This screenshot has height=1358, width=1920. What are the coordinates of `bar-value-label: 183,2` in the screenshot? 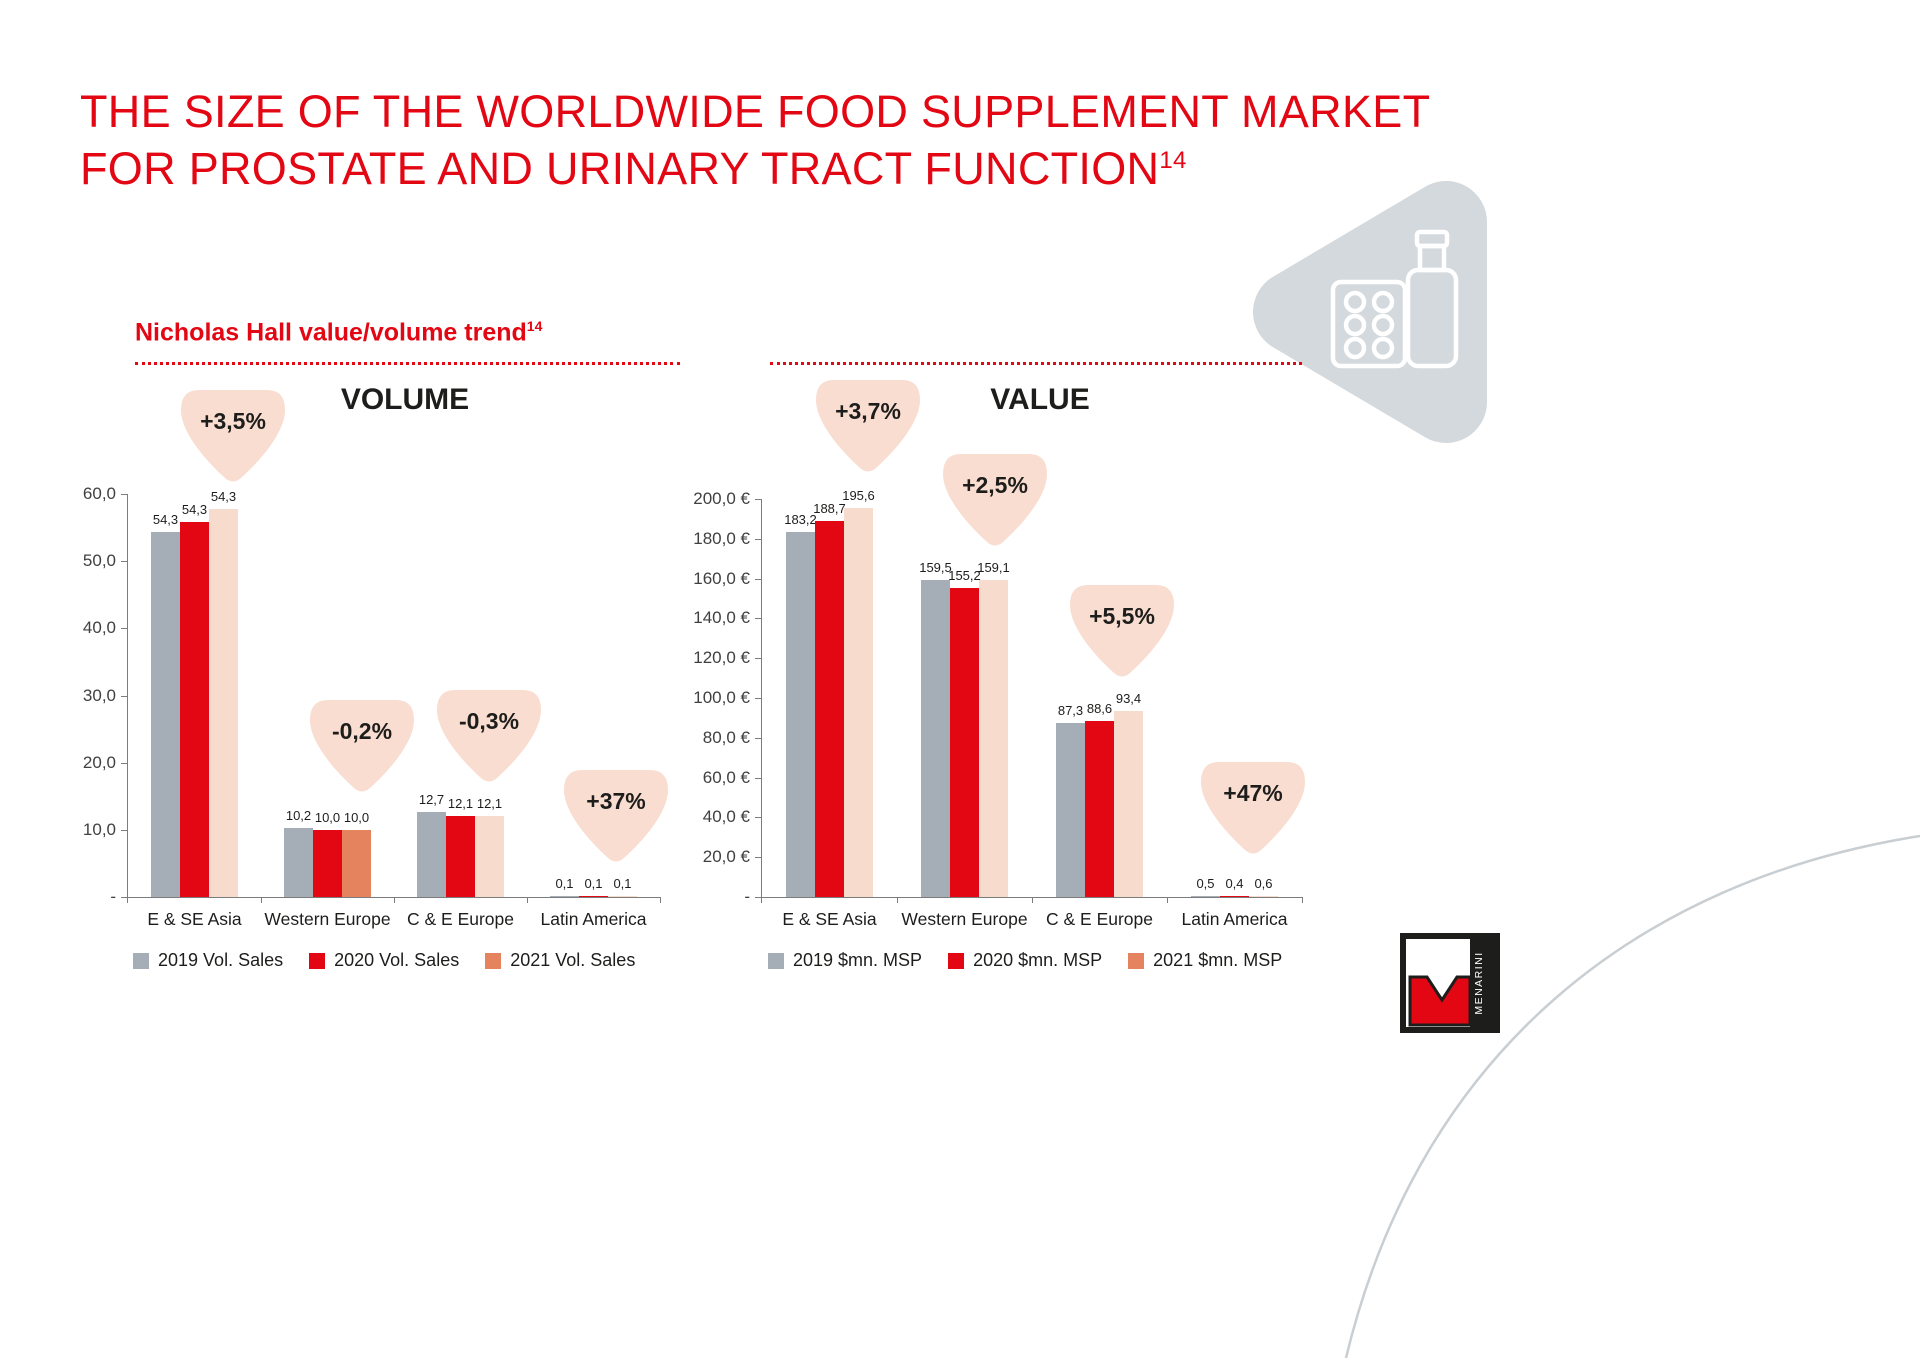 It's located at (800, 520).